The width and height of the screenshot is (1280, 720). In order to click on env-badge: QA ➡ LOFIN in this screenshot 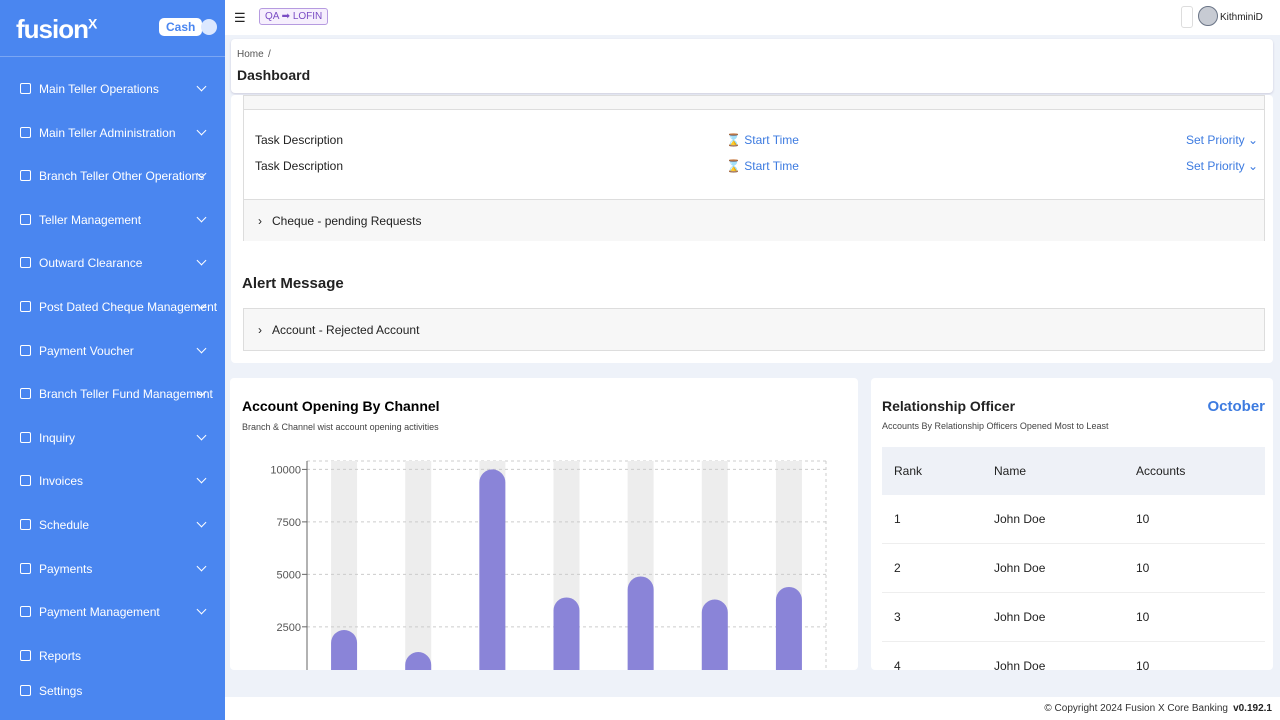, I will do `click(294, 16)`.